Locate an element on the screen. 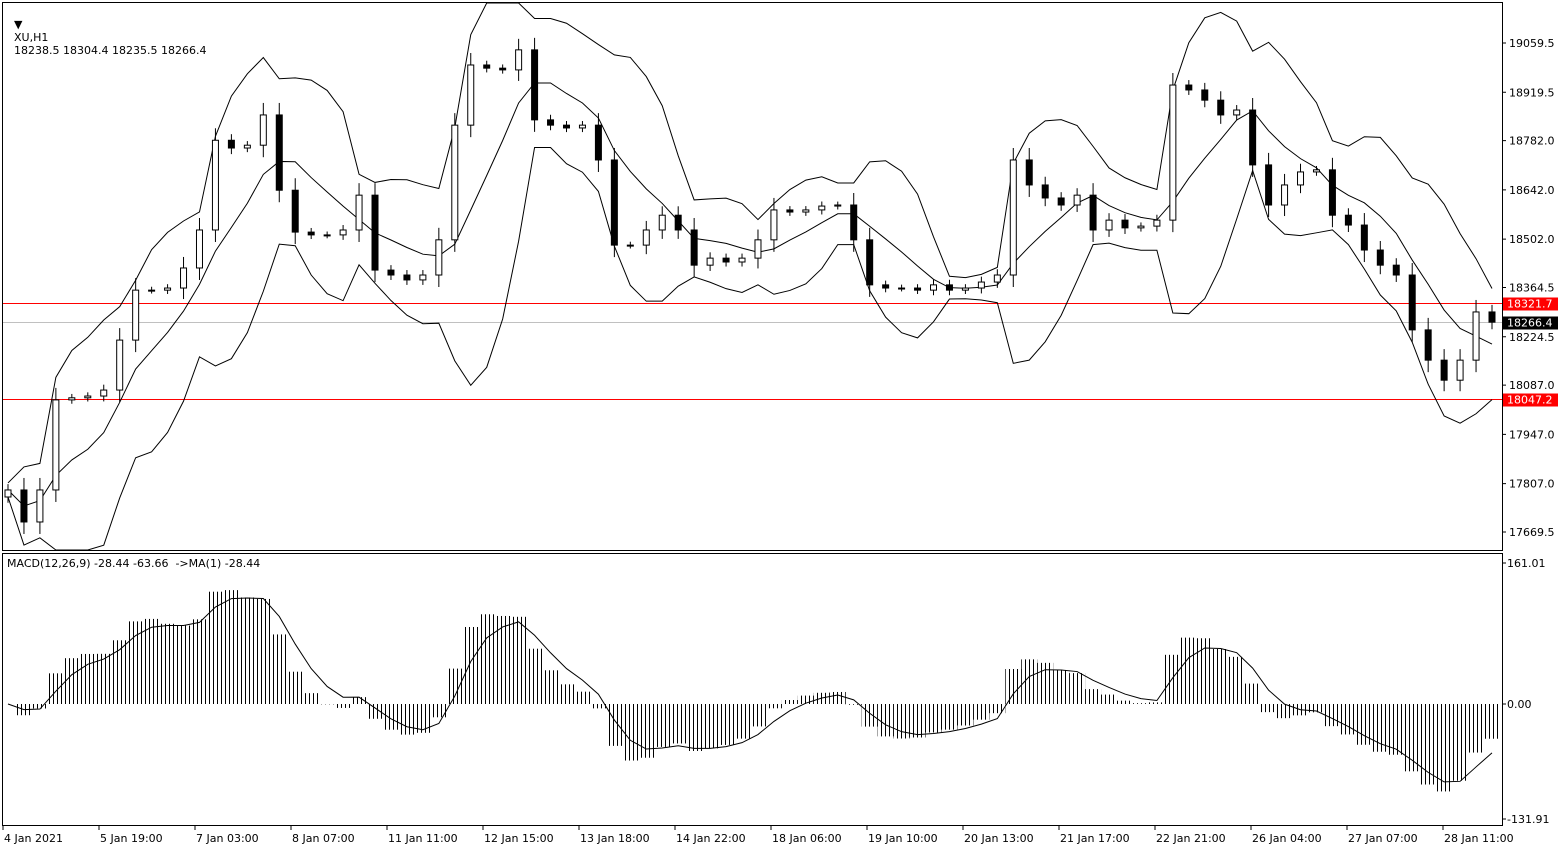 Image resolution: width=1566 pixels, height=850 pixels. macd-y-tick-label: -131.91 is located at coordinates (1528, 819).